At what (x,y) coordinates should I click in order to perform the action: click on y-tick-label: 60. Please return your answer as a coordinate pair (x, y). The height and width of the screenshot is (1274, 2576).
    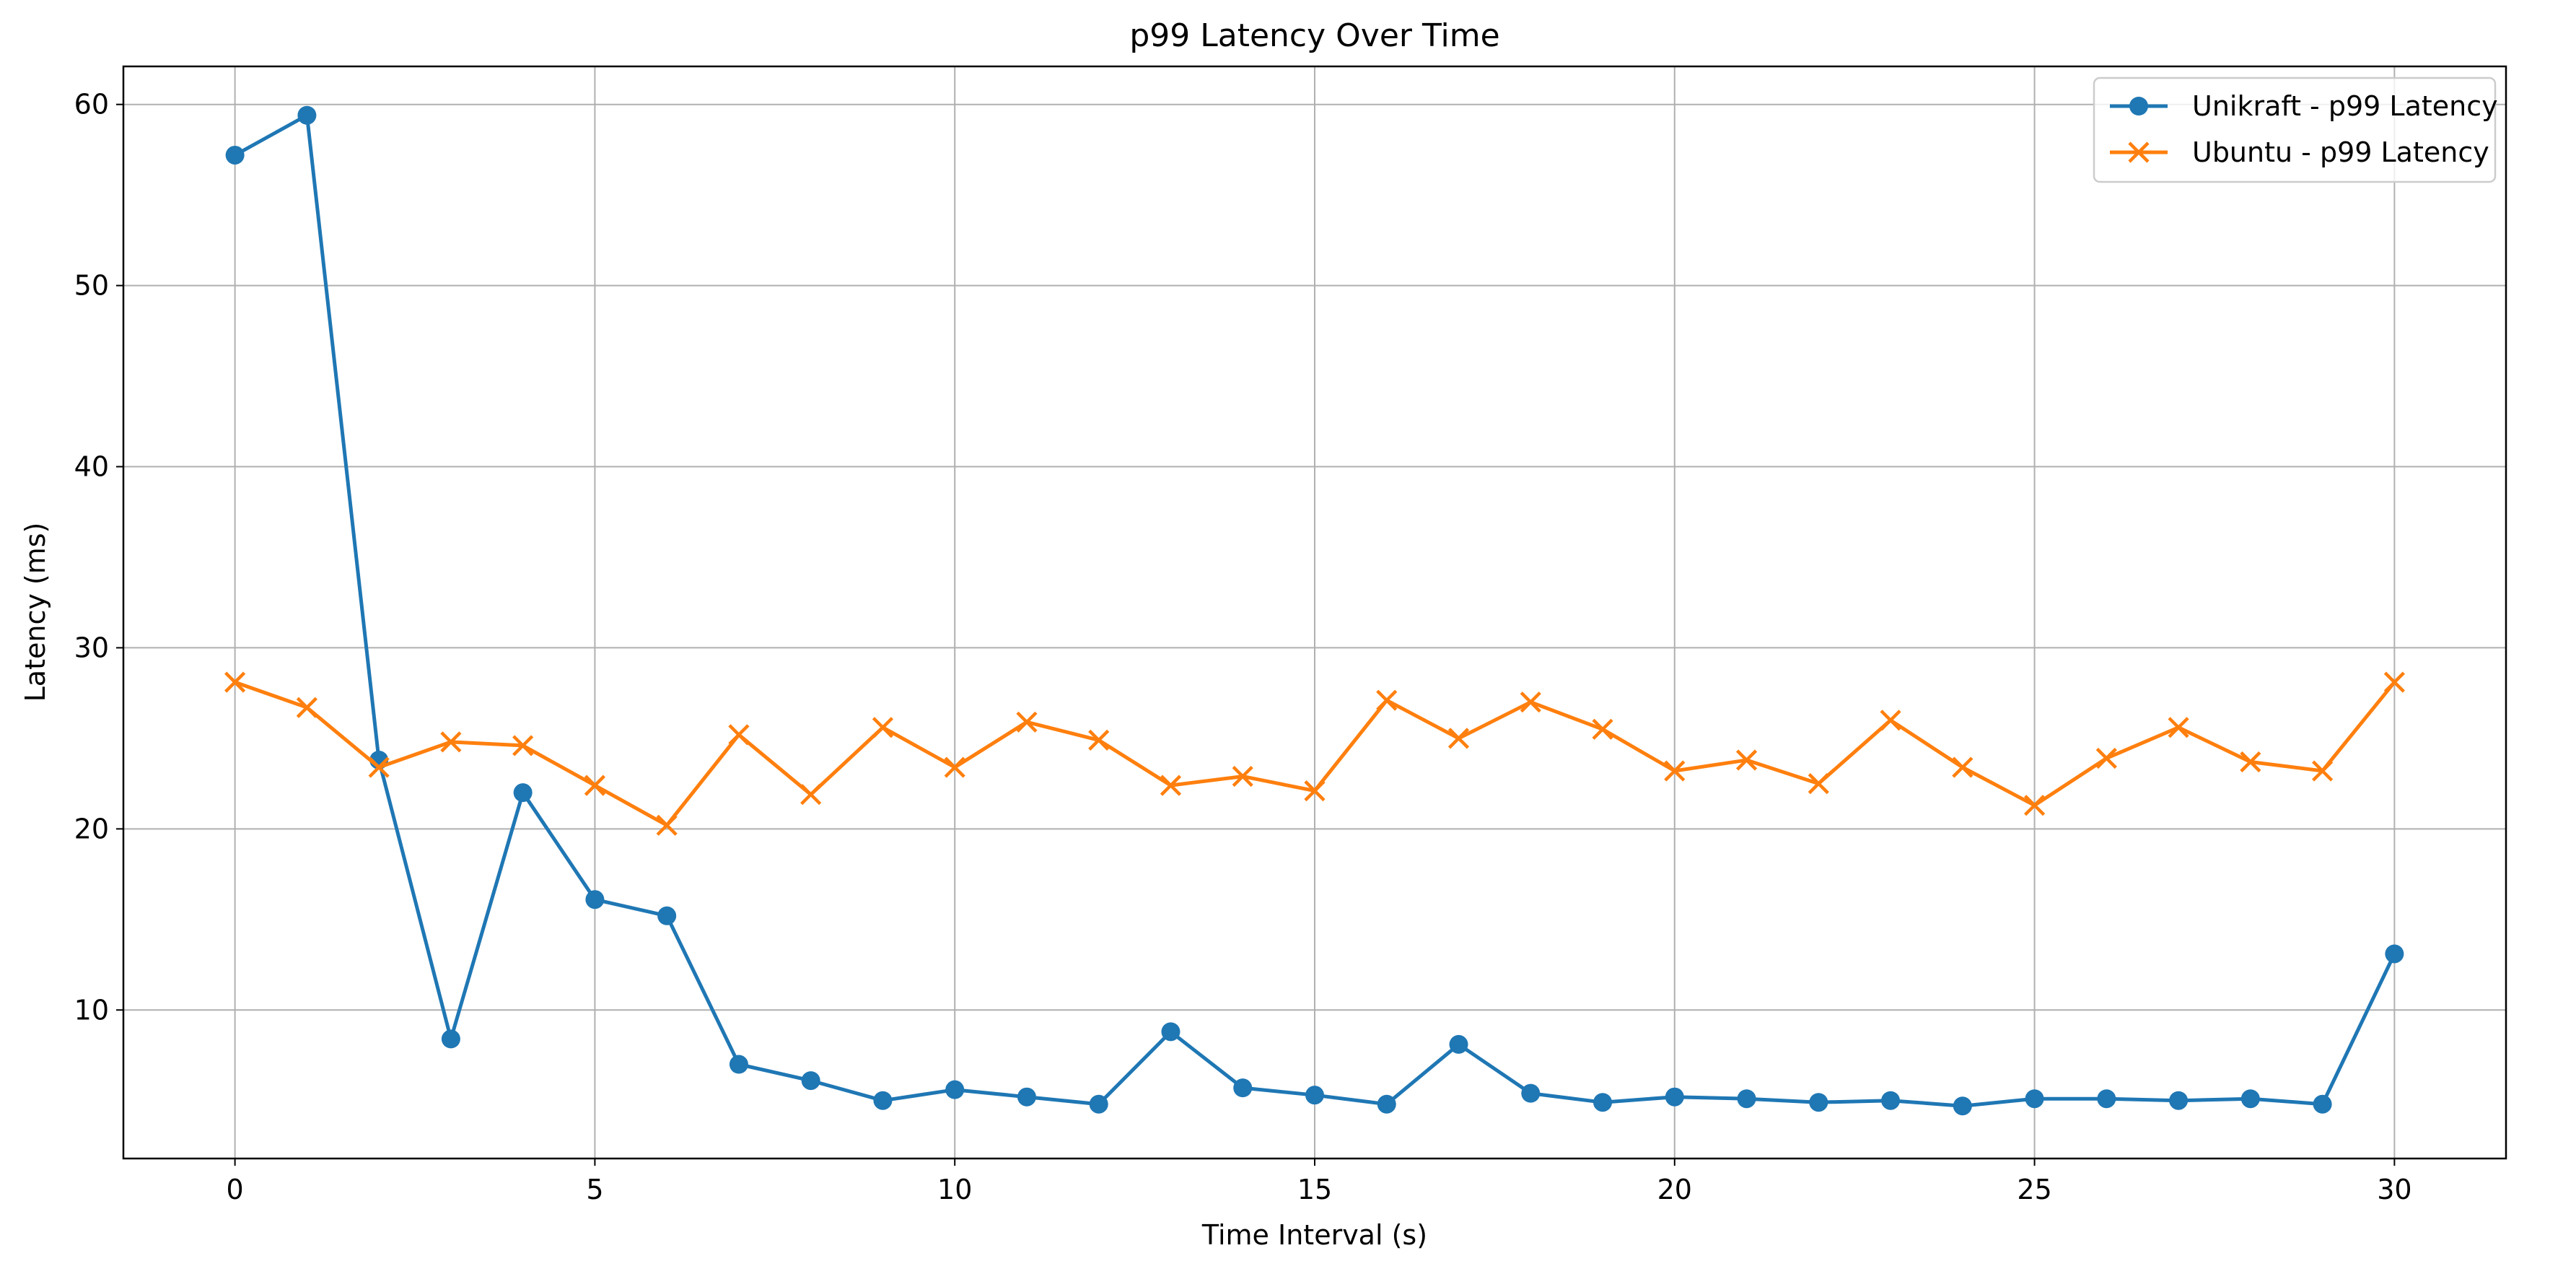
    Looking at the image, I should click on (91, 105).